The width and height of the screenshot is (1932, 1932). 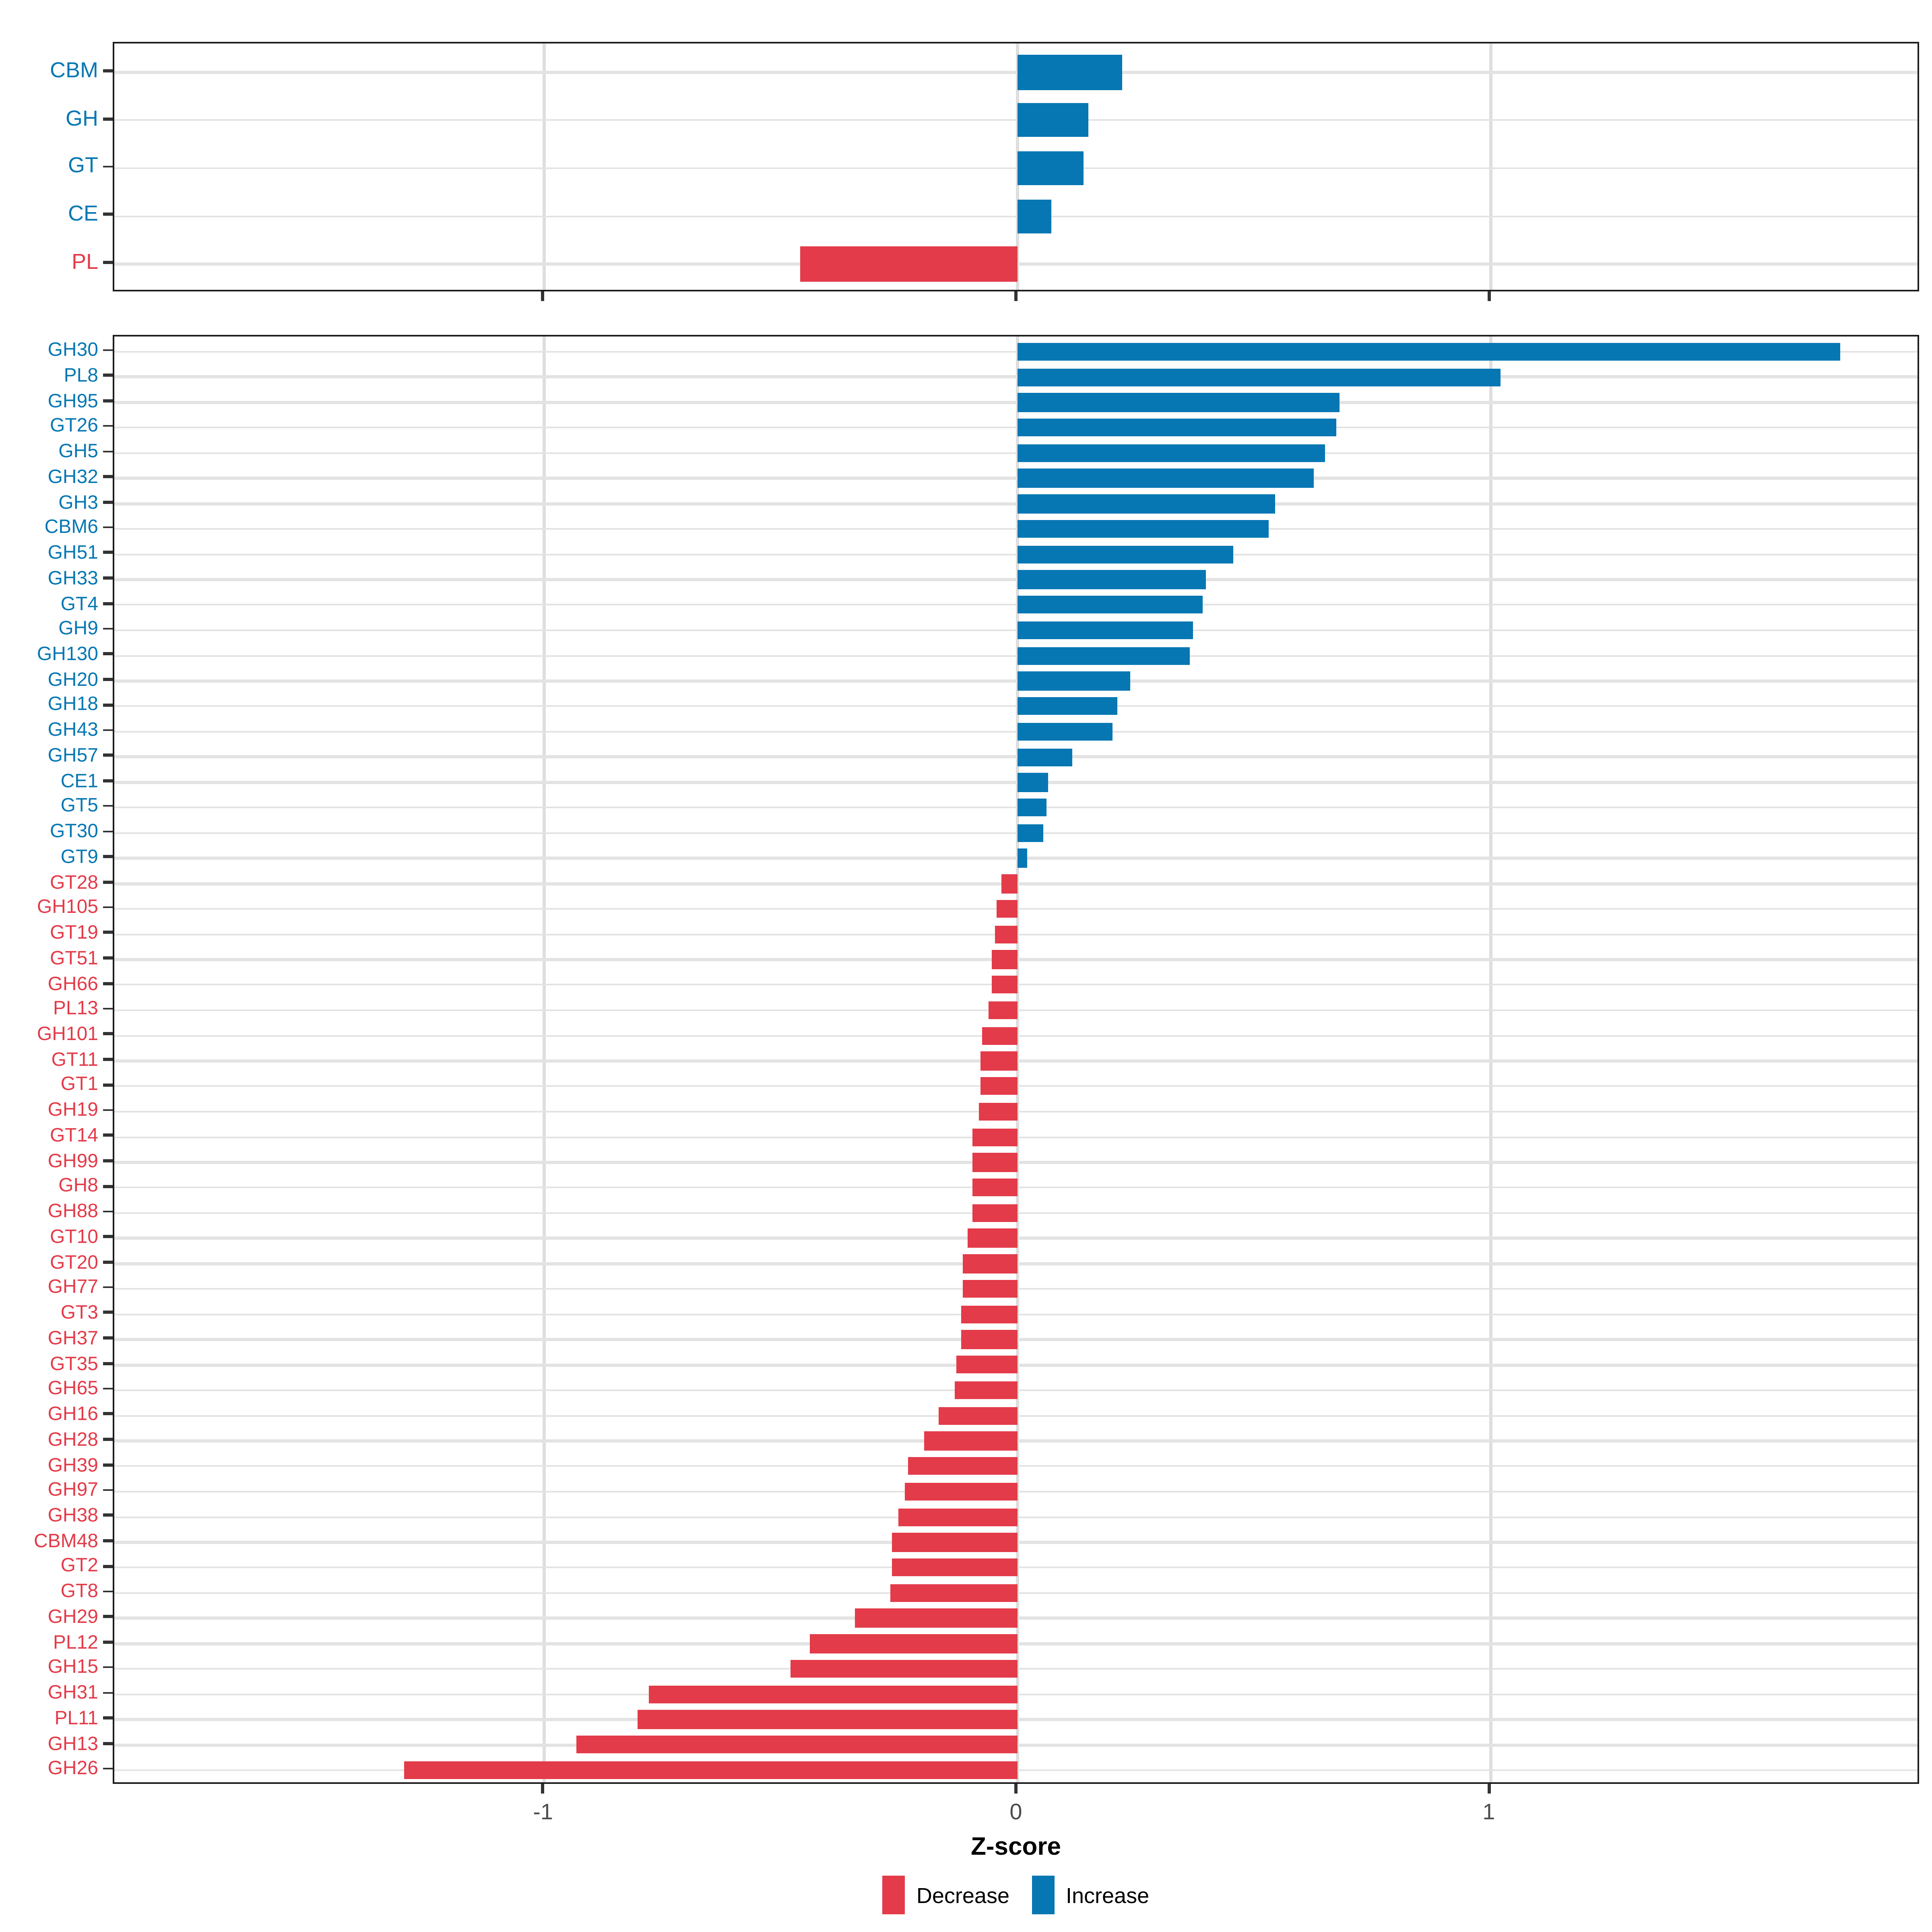 What do you see at coordinates (72, 577) in the screenshot?
I see `y-axis-label-GH33: GH33` at bounding box center [72, 577].